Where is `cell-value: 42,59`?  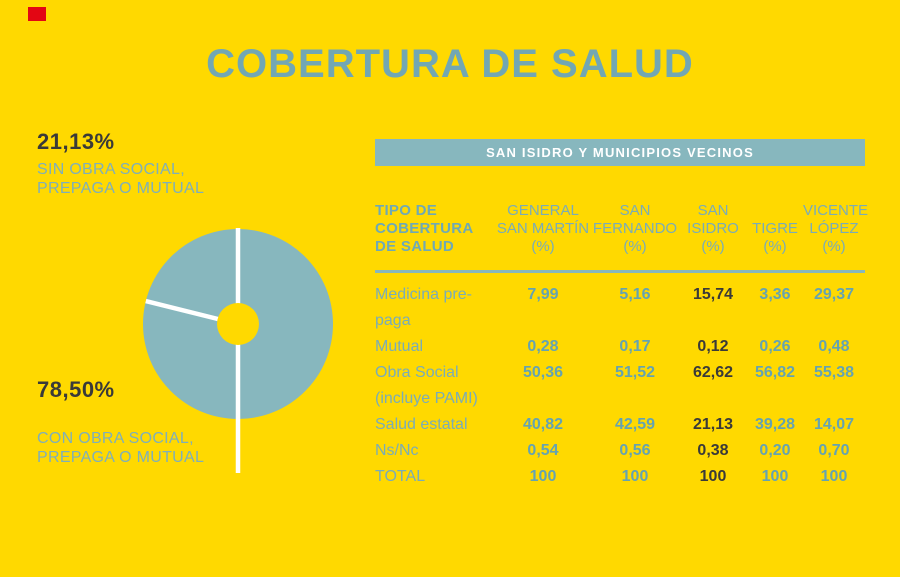
cell-value: 42,59 is located at coordinates (635, 424).